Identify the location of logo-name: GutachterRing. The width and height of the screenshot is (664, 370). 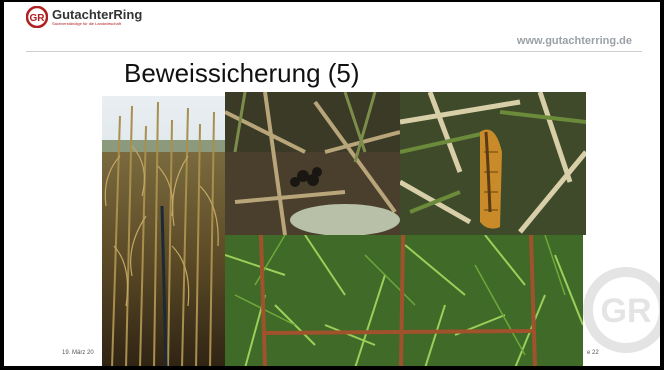
(97, 14).